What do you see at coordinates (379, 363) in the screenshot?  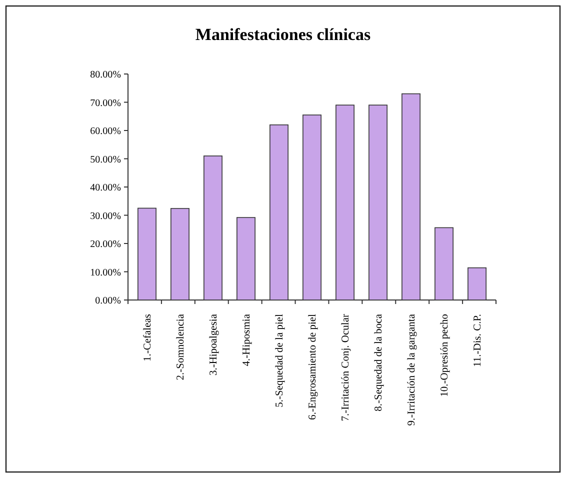 I see `x-tick-label: 8.-Sequedad de la boca` at bounding box center [379, 363].